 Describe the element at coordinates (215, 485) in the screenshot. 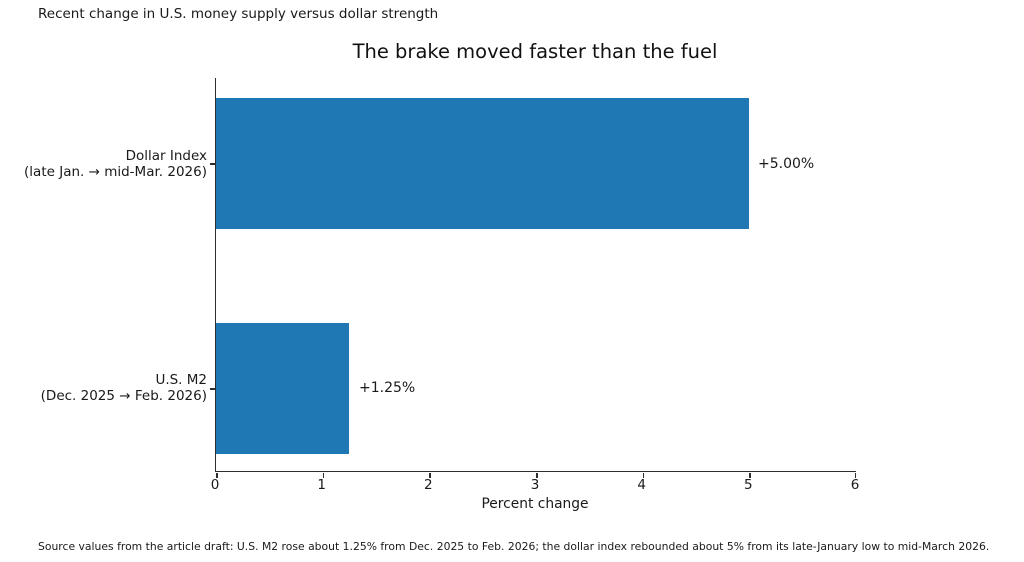

I see `x-tick-label: 0` at that location.